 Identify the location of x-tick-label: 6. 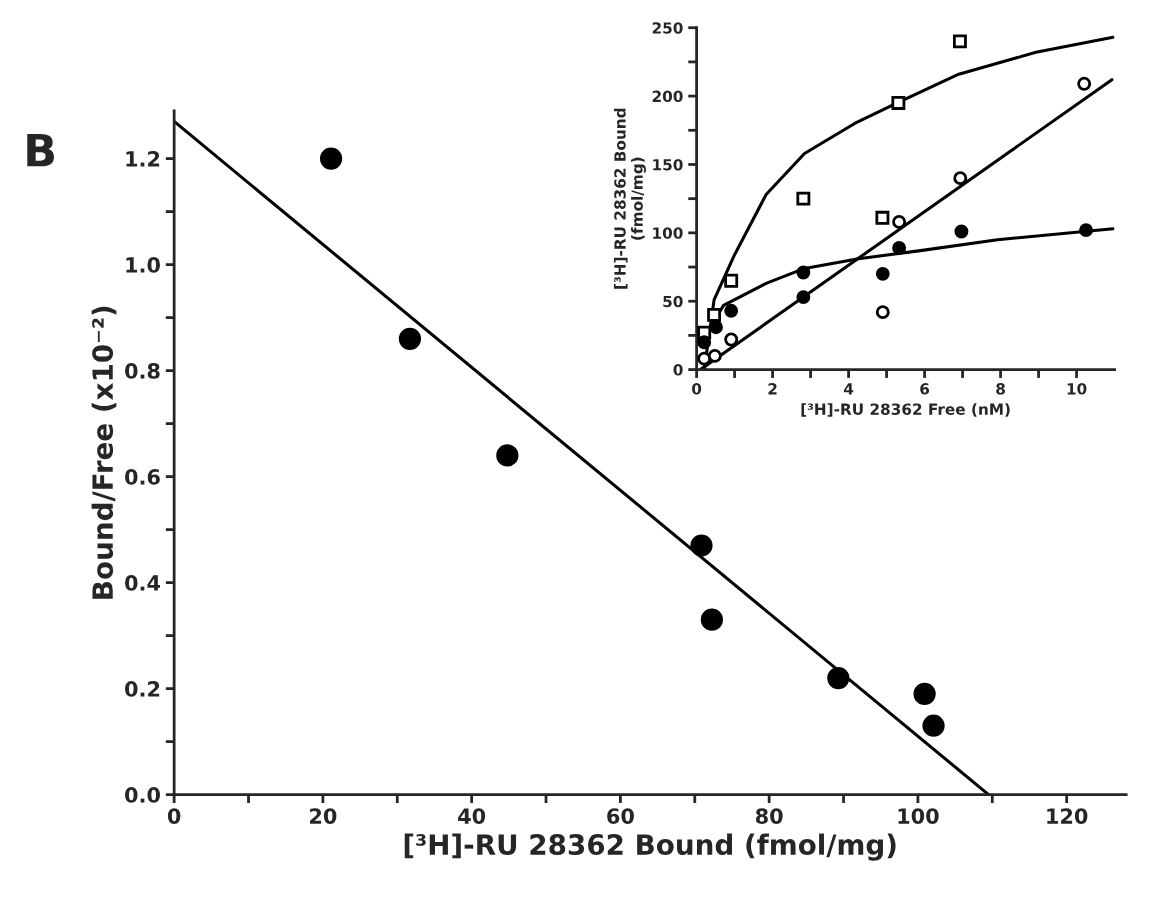
(925, 389).